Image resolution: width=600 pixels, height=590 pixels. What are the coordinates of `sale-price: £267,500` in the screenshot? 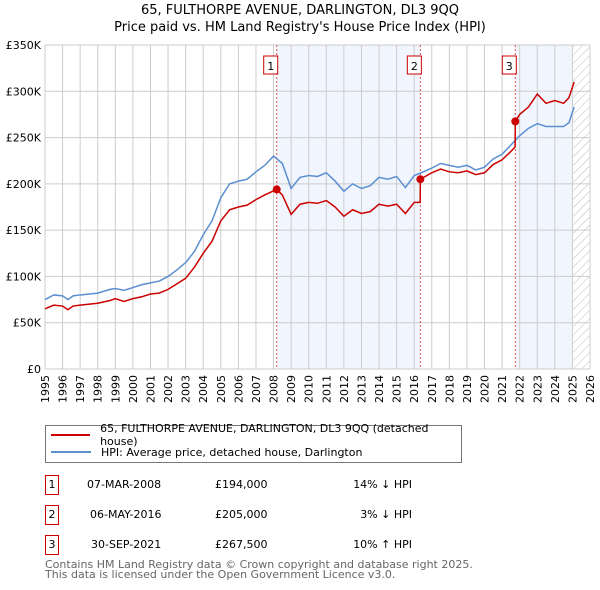 It's located at (241, 544).